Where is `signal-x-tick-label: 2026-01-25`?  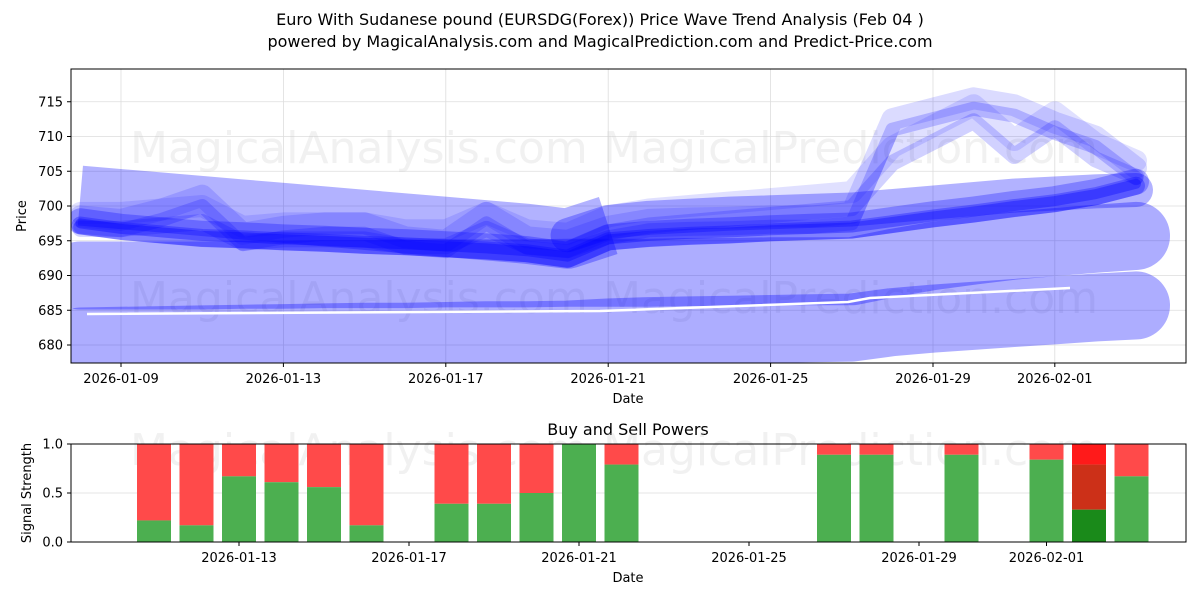
signal-x-tick-label: 2026-01-25 is located at coordinates (749, 558).